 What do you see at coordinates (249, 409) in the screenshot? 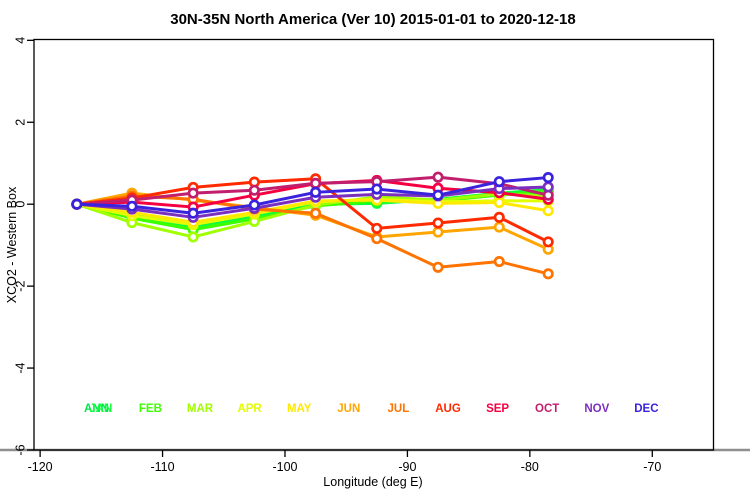
I see `legend-label-APR: APR` at bounding box center [249, 409].